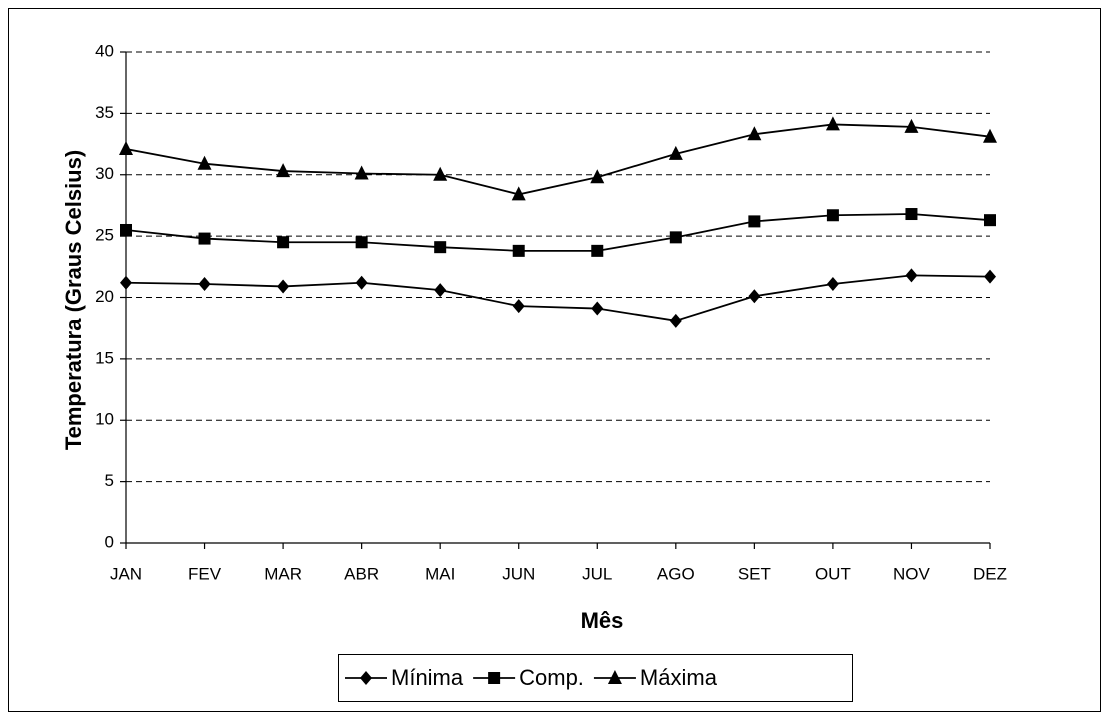 This screenshot has height=720, width=1109. Describe the element at coordinates (551, 677) in the screenshot. I see `legend-label: Comp.` at that location.